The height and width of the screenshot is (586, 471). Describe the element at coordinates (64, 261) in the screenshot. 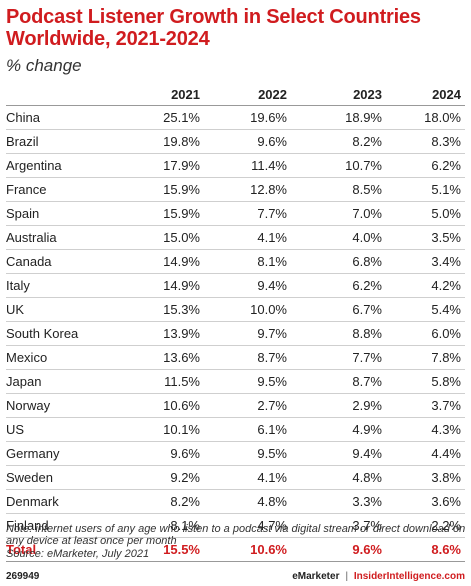

I see `country-cell: Canada` at that location.